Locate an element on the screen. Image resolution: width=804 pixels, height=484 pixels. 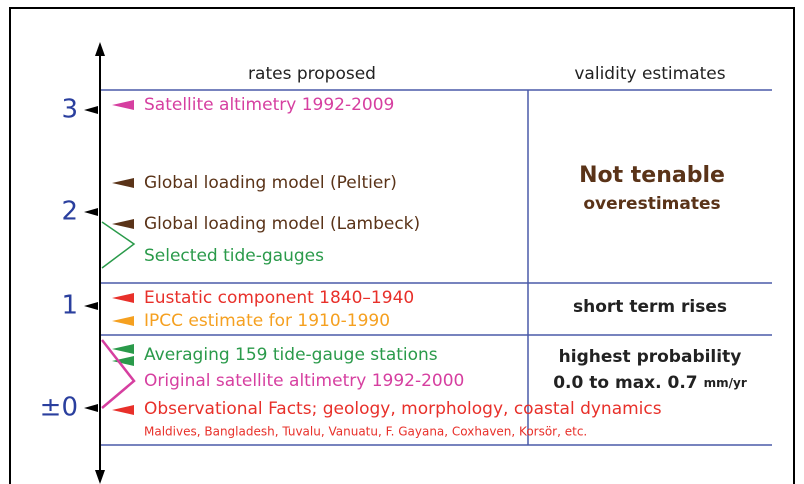
markers is located at coordinates (118, 257).